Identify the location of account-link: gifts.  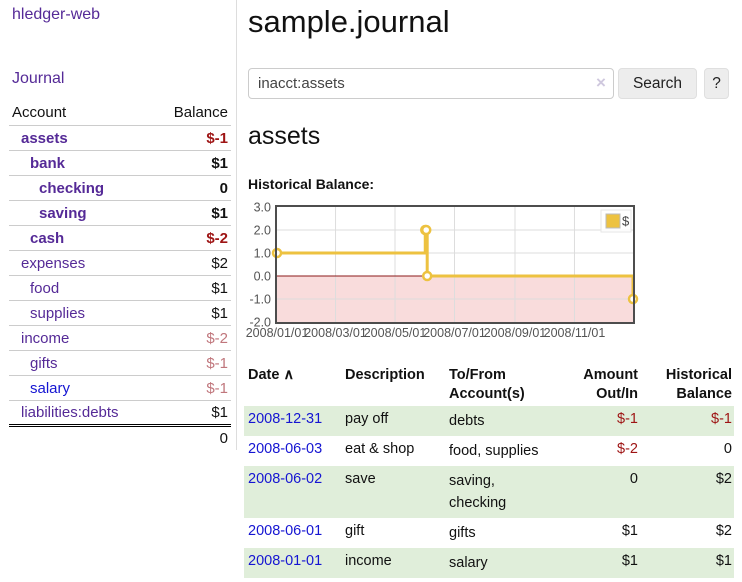
(44, 363).